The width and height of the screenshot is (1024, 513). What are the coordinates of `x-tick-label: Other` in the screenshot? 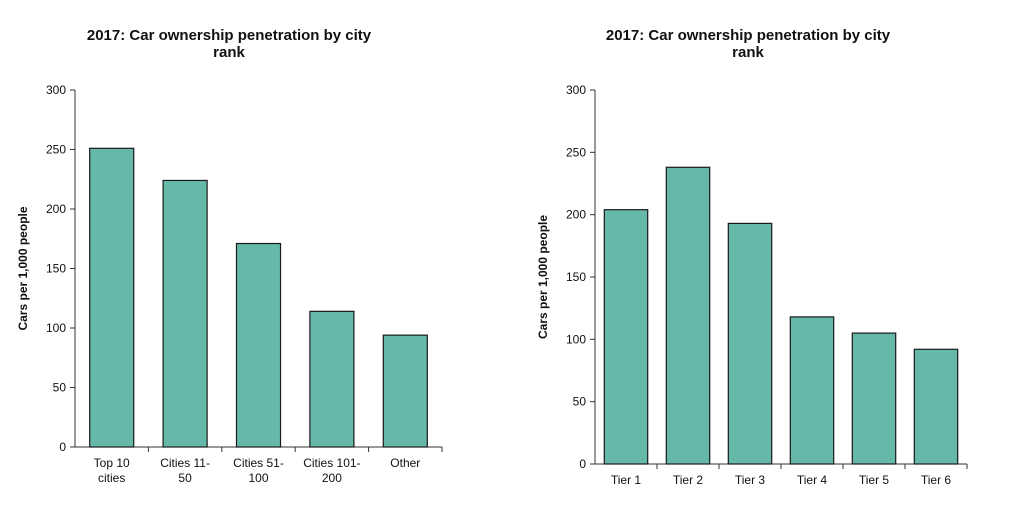 It's located at (405, 463).